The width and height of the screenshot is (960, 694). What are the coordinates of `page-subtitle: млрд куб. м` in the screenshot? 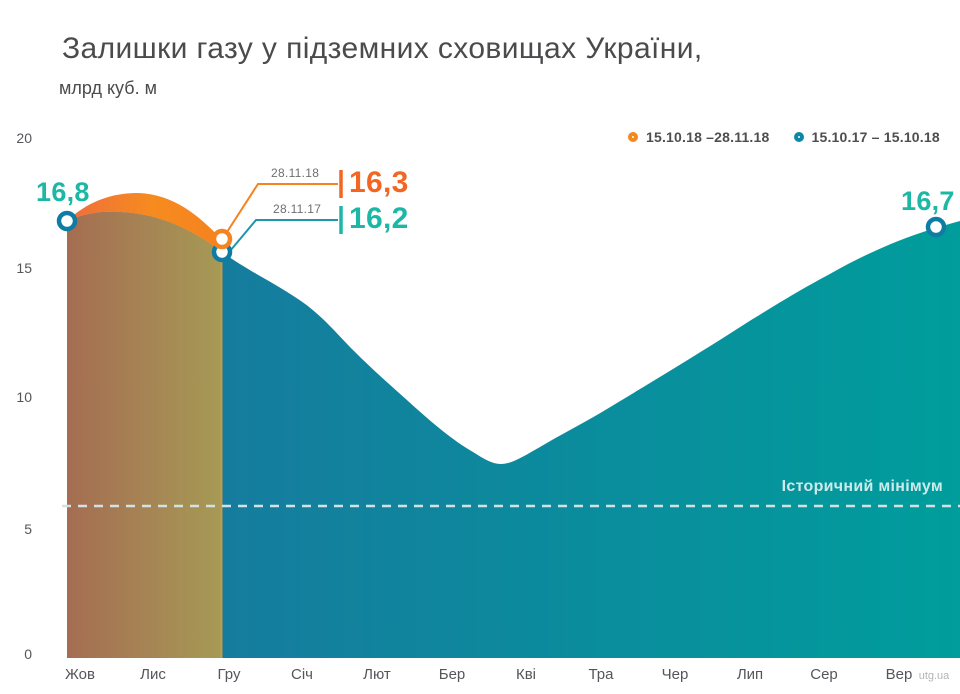 It's located at (108, 88).